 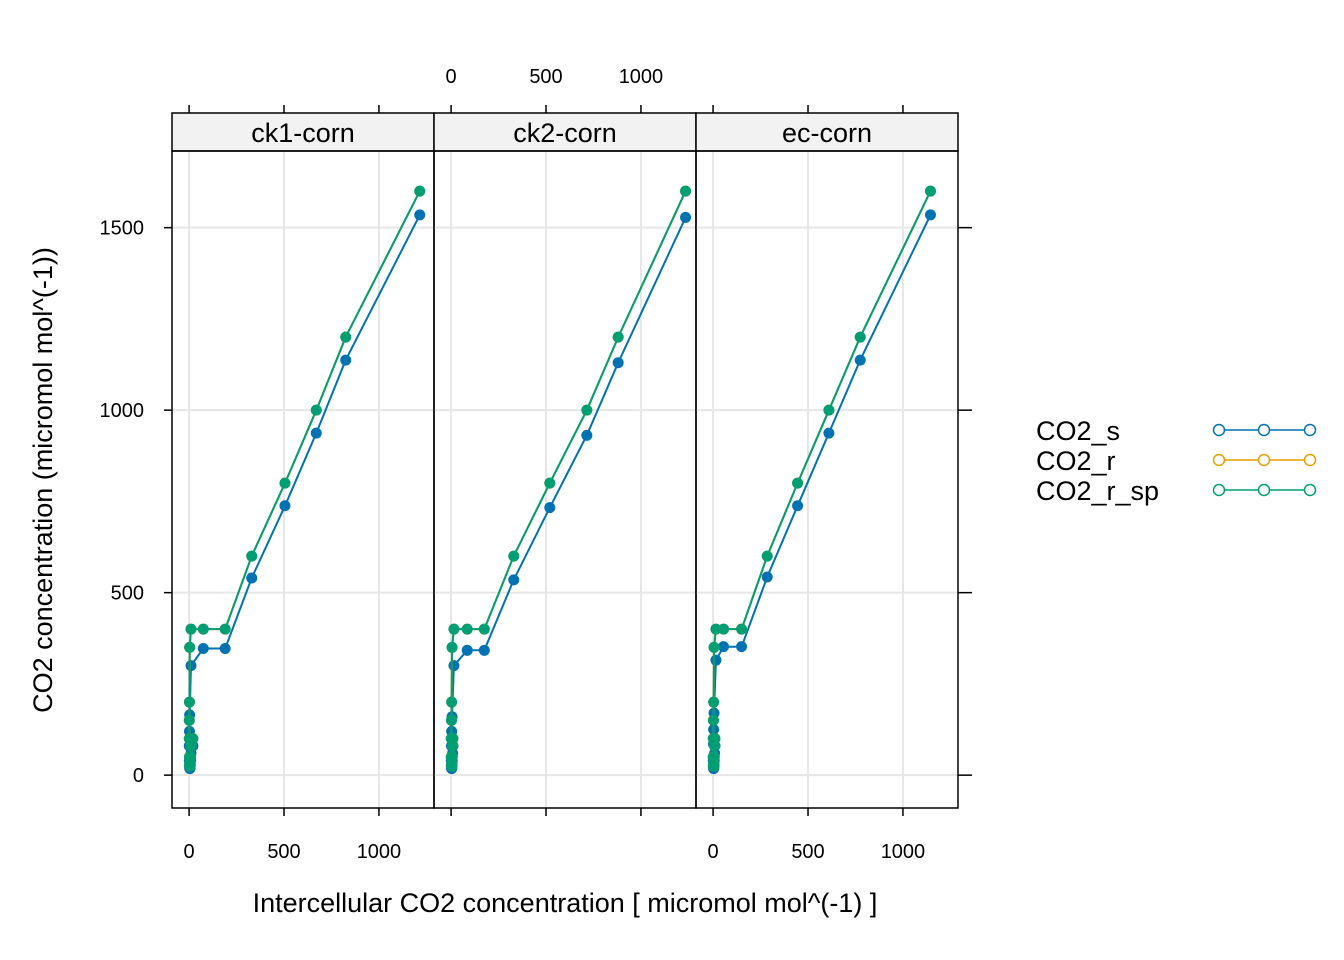 I want to click on legend-label: CO2_r_sp, so click(x=1097, y=491).